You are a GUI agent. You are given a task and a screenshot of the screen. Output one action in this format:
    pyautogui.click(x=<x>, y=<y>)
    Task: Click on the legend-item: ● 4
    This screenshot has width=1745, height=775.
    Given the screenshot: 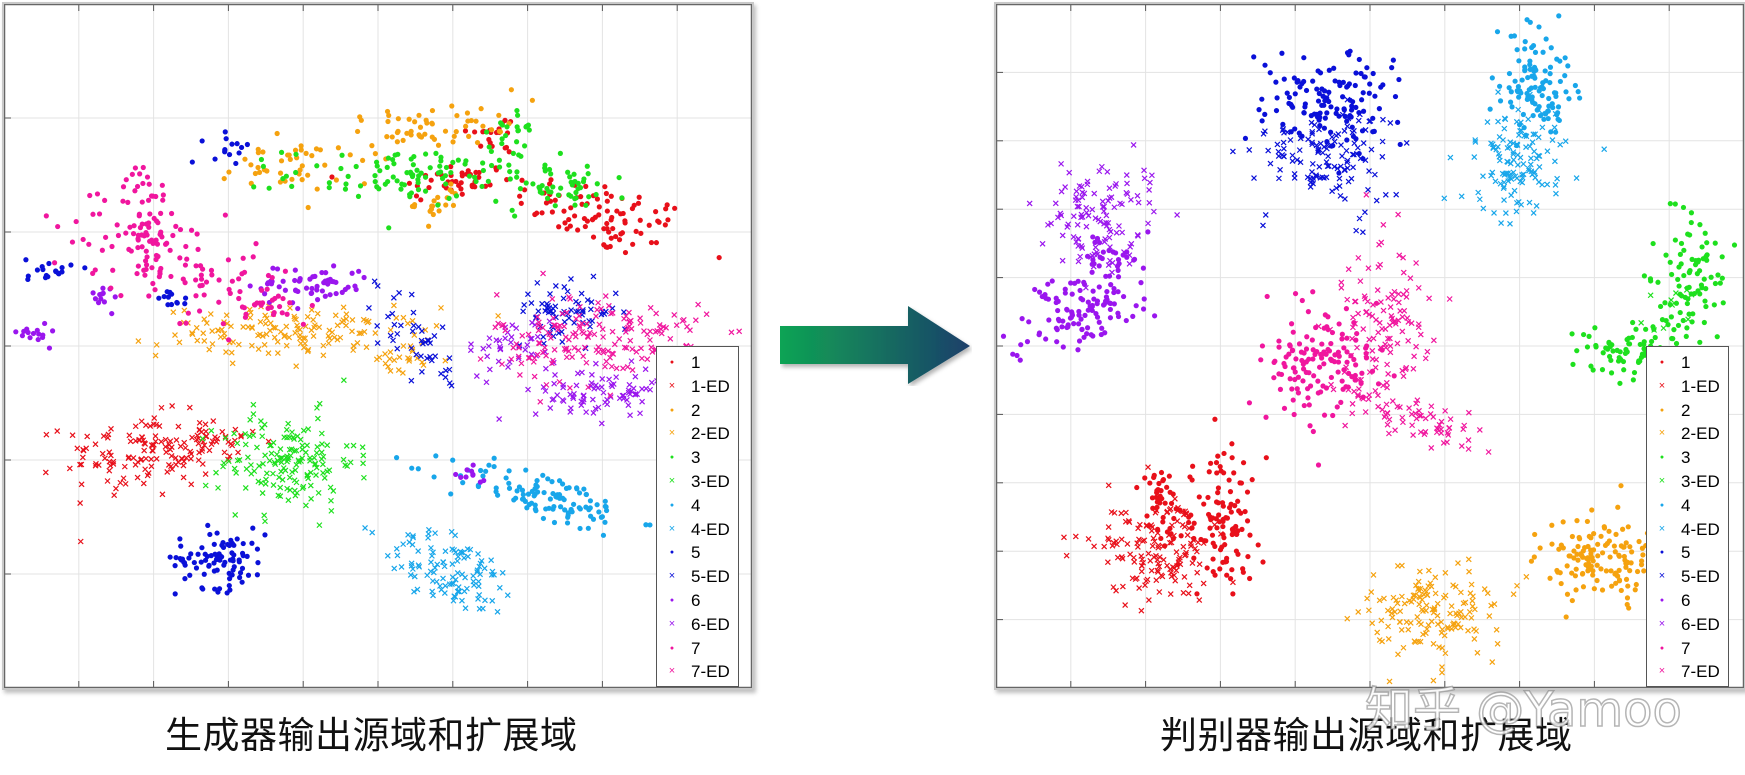 What is the action you would take?
    pyautogui.click(x=696, y=506)
    